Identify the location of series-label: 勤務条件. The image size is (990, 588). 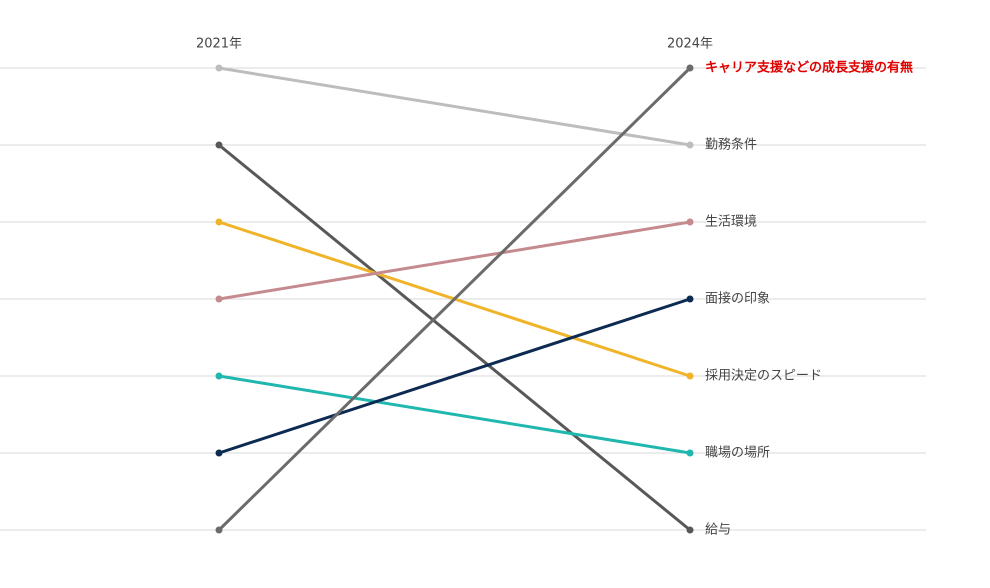
(731, 145).